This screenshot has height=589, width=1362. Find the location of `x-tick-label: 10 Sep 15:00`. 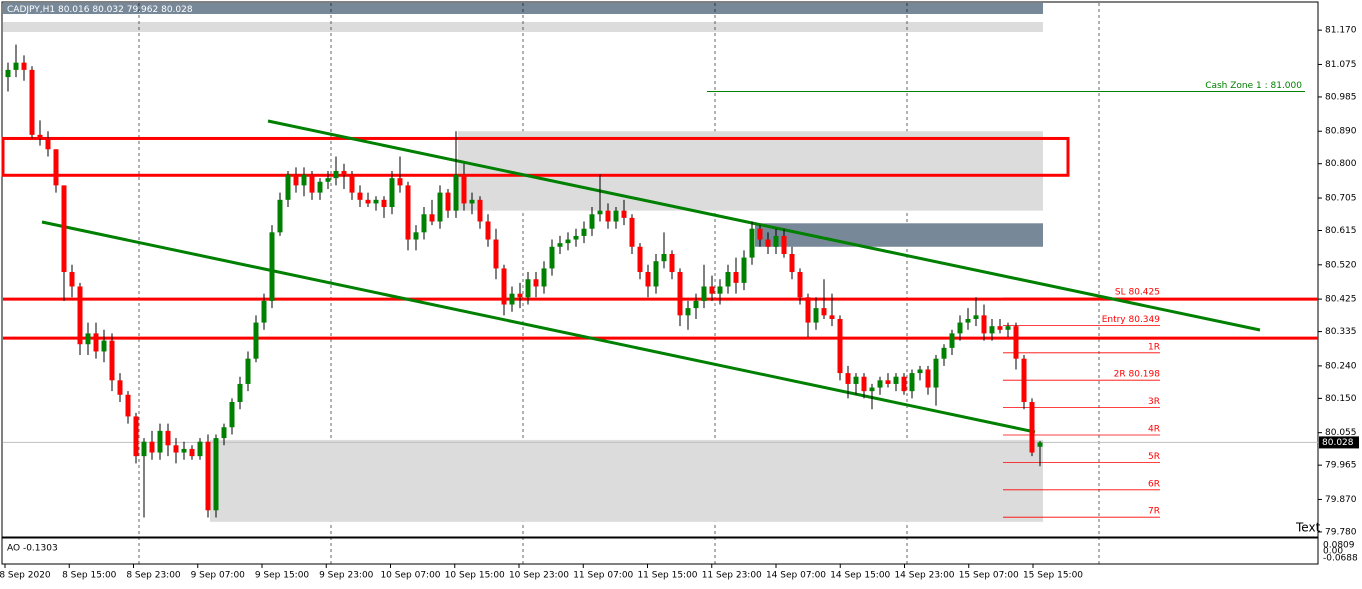

x-tick-label: 10 Sep 15:00 is located at coordinates (475, 576).